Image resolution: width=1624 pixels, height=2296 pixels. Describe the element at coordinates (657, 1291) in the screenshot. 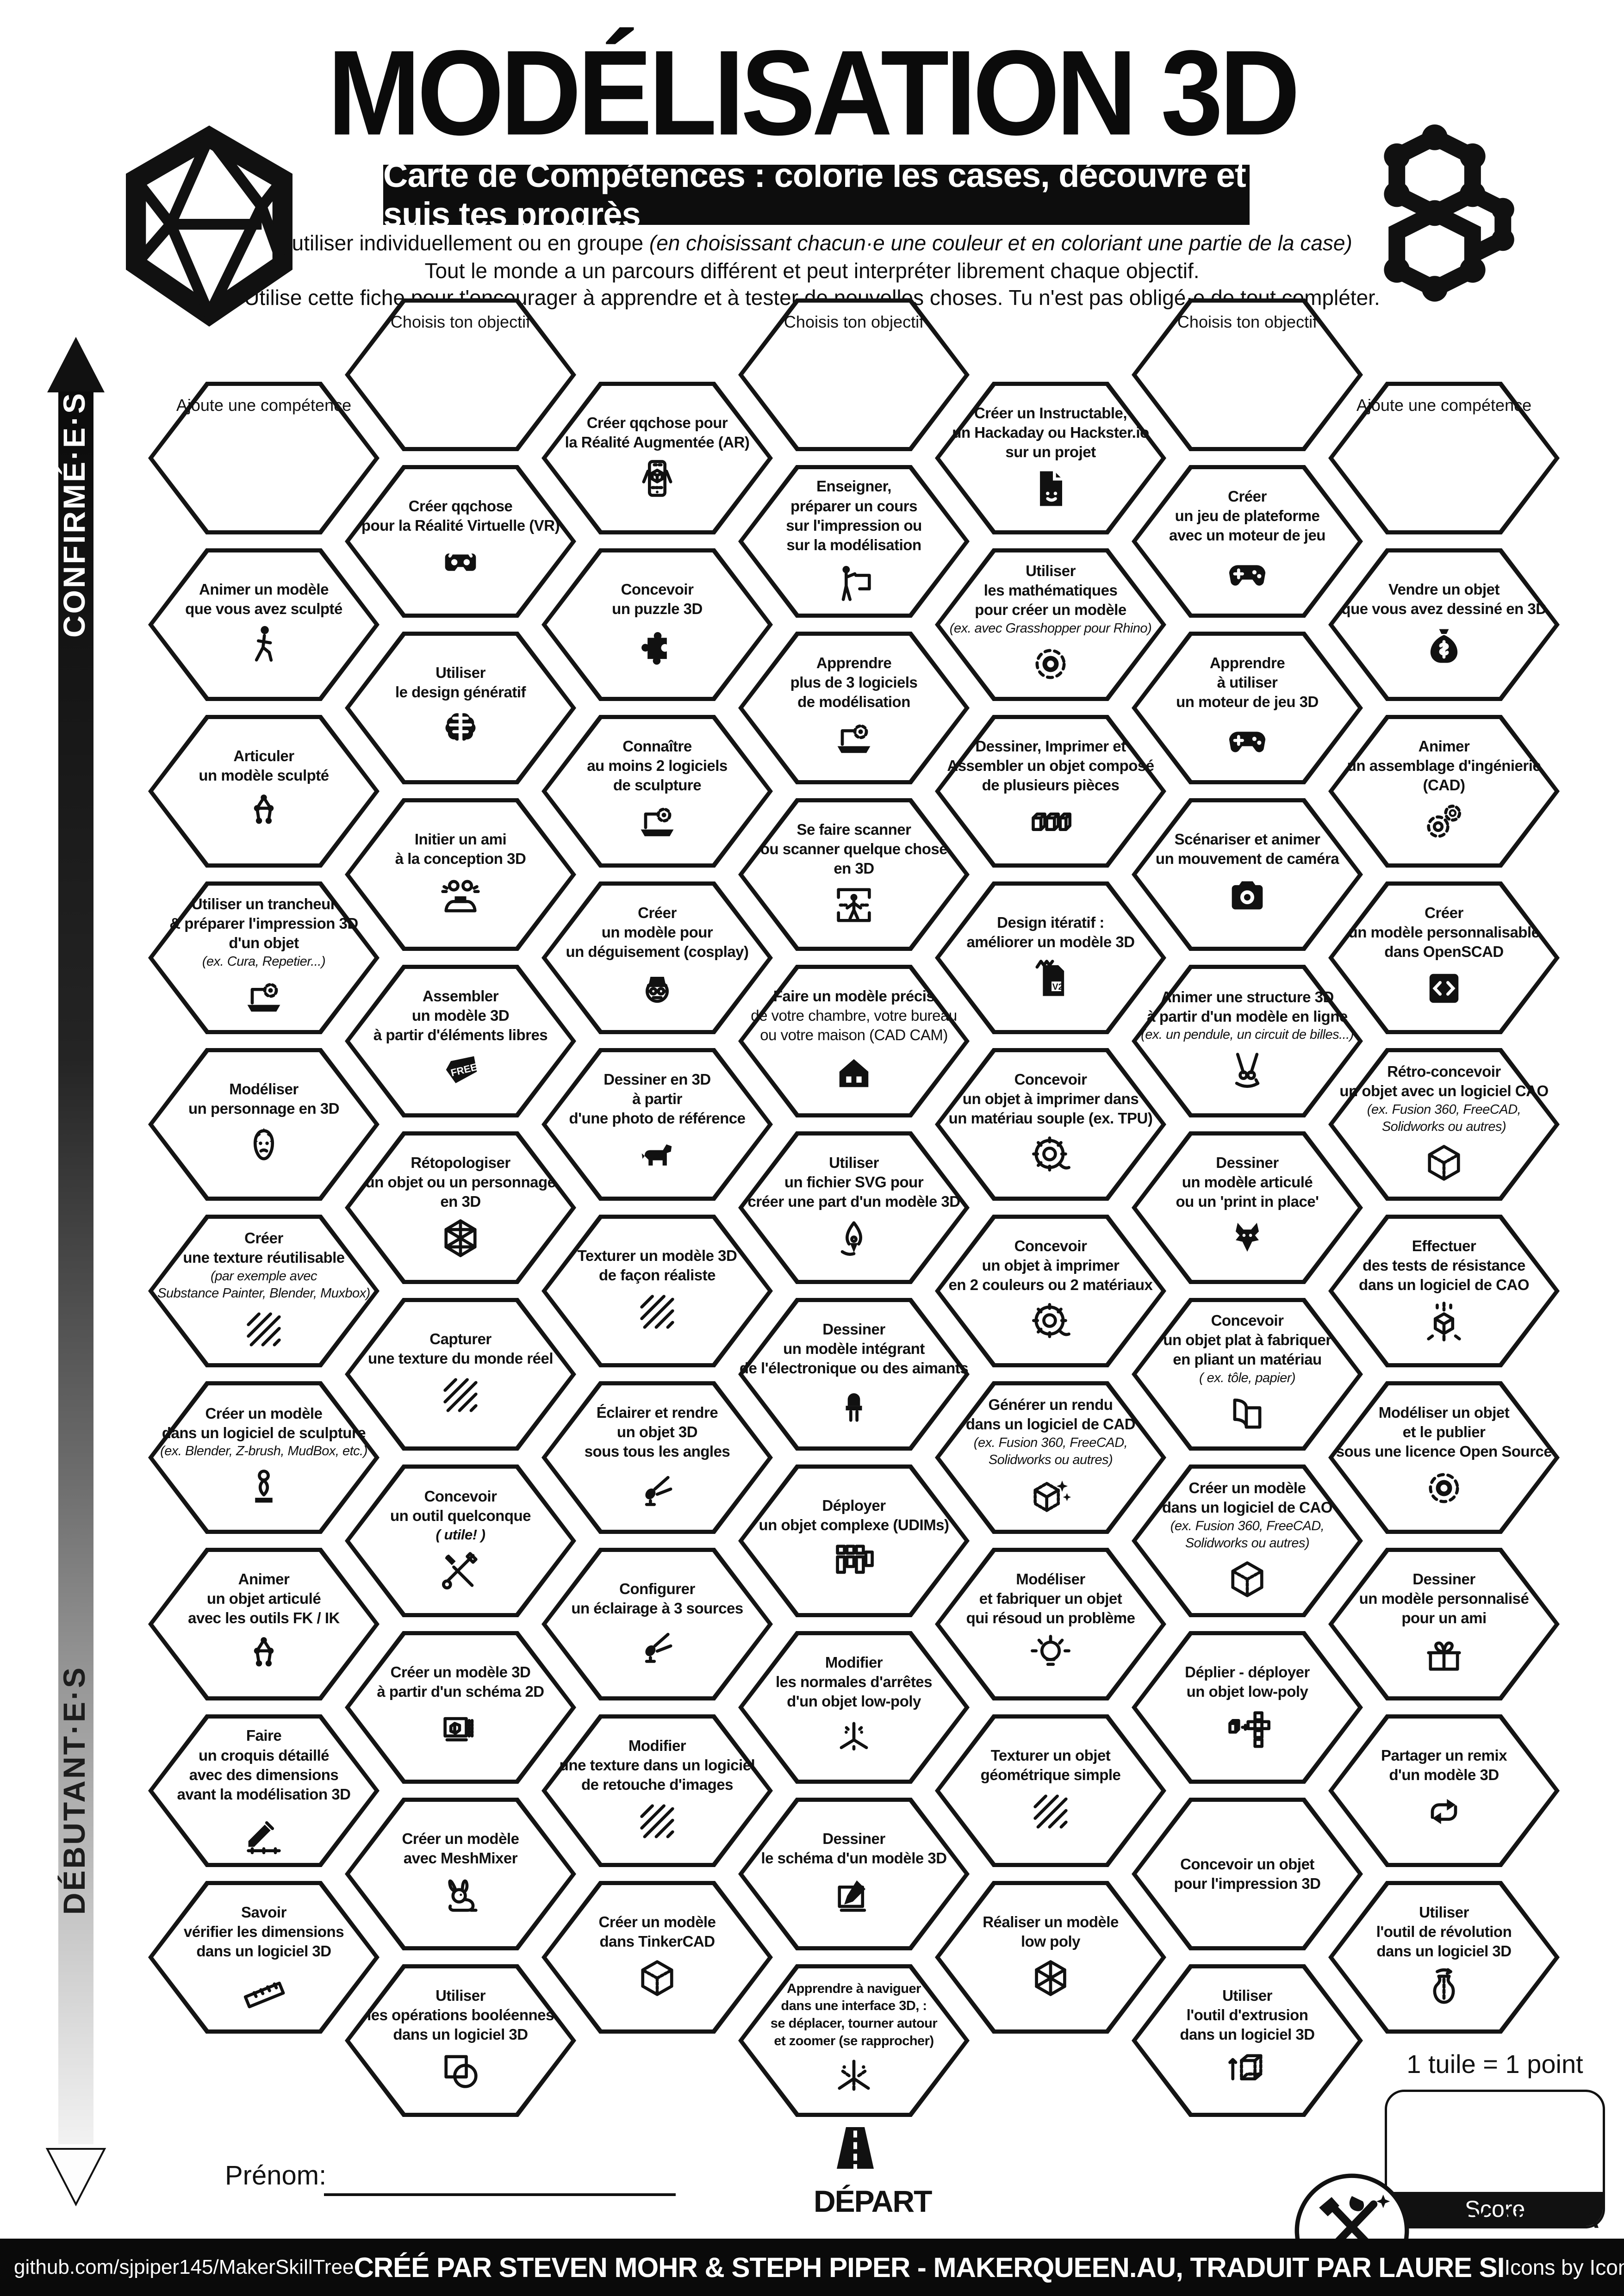

I see `hex-texturer-realiste: Texturer un modèle 3D de façon réaliste` at that location.